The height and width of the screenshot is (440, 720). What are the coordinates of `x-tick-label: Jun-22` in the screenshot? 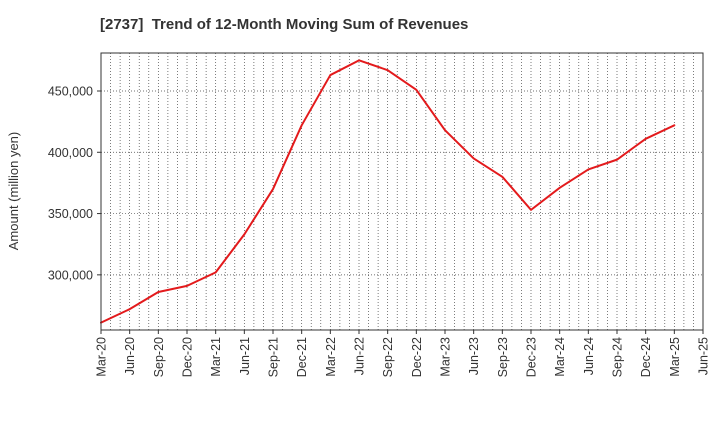 It's located at (360, 356).